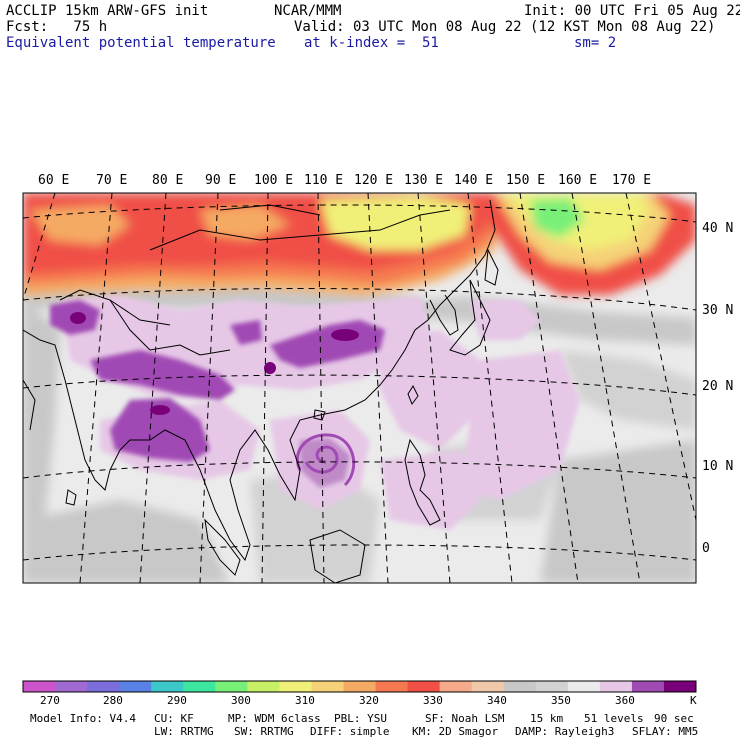 The width and height of the screenshot is (740, 740). I want to click on colorbar-cells, so click(360, 686).